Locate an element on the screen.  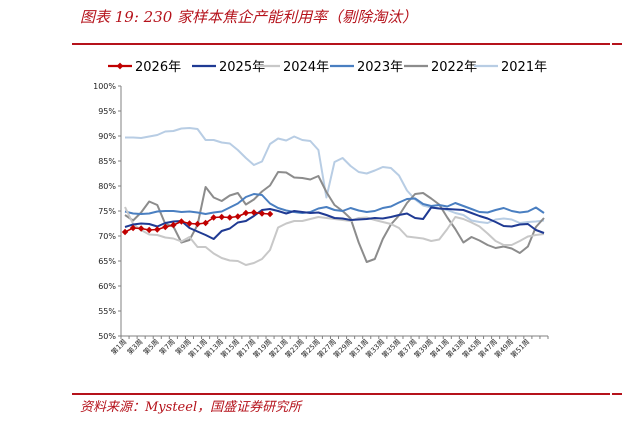
series-line-2023 is located at coordinates (334, 204).